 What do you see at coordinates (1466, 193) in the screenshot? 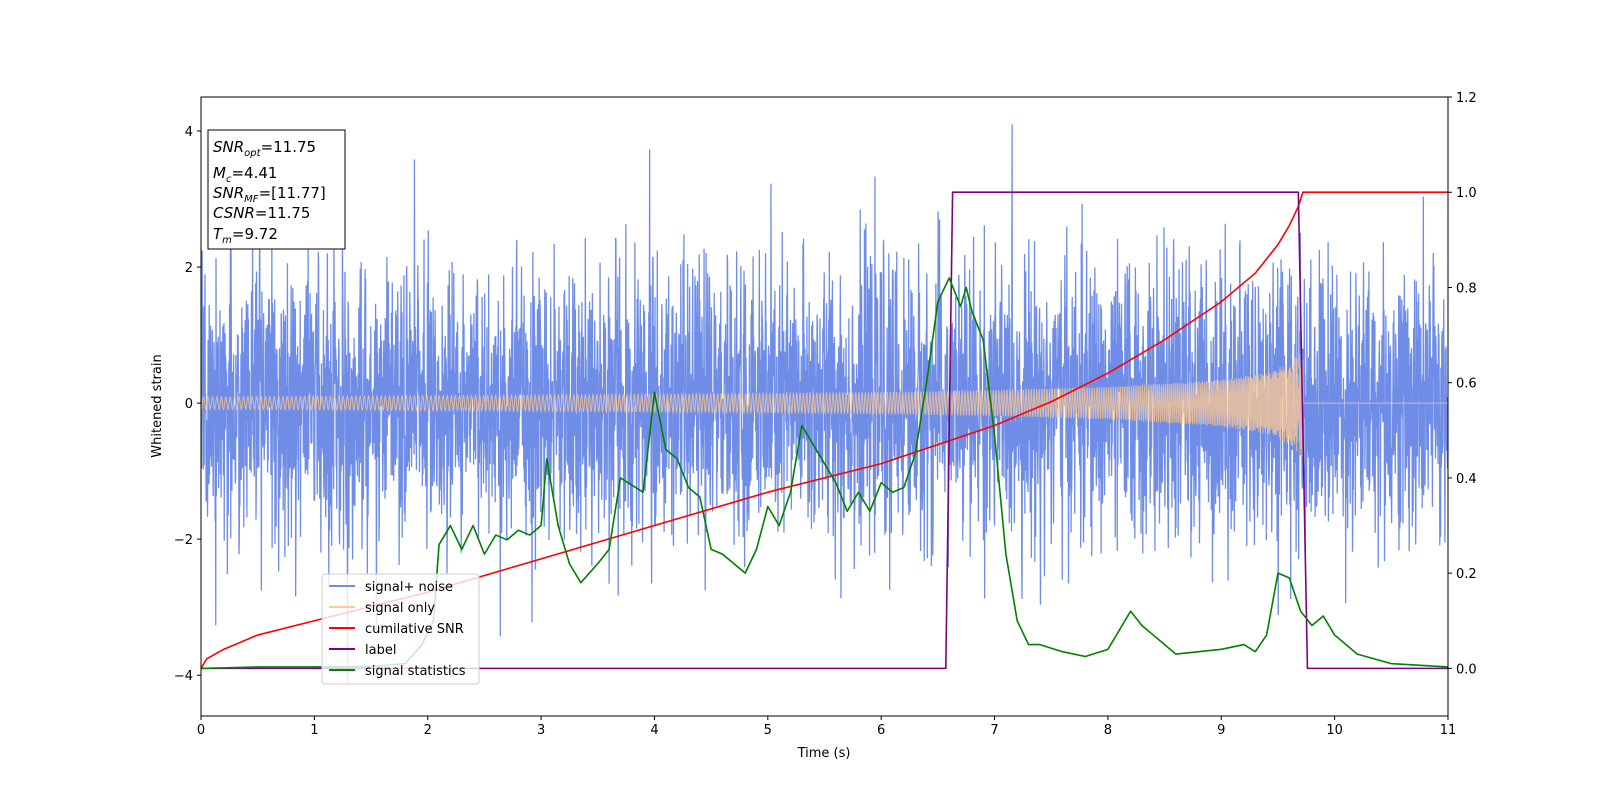
I see `y-right-tick-label: 1.0` at bounding box center [1466, 193].